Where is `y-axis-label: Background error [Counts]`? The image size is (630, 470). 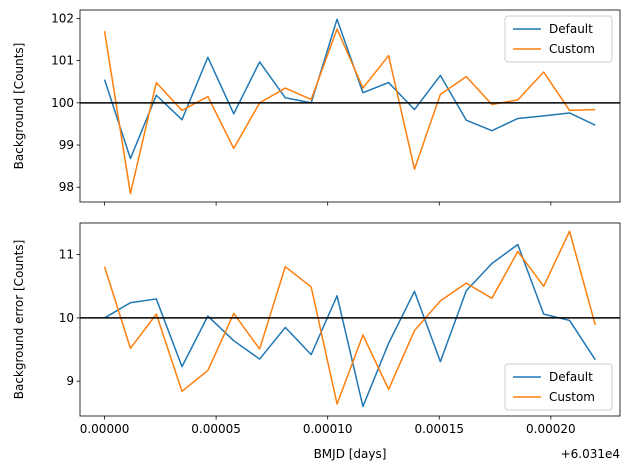
y-axis-label: Background error [Counts] is located at coordinates (19, 320).